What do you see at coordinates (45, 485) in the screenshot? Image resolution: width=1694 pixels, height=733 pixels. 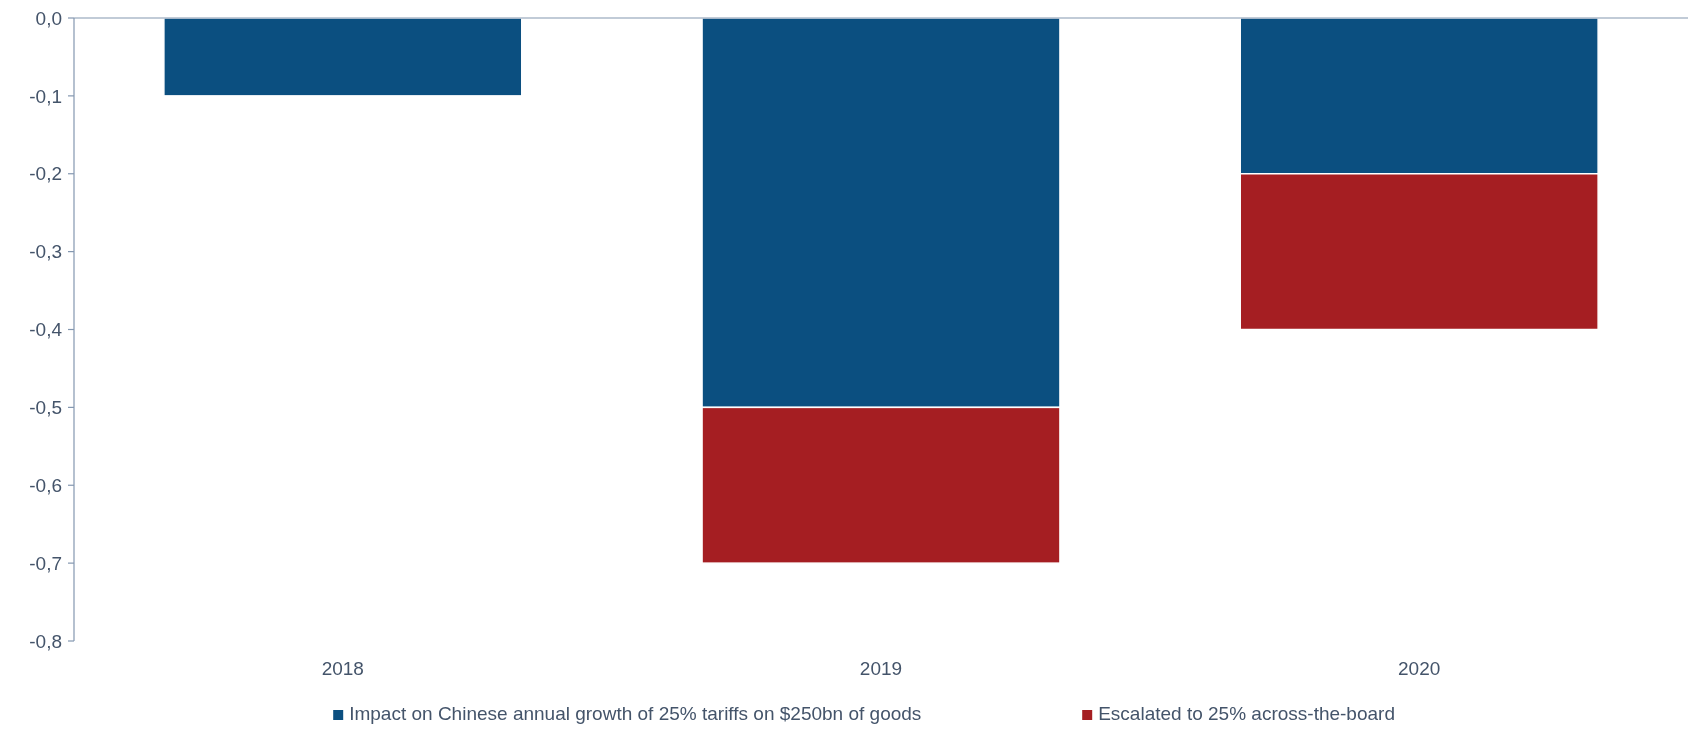 I see `y-tick-label: -0,6` at bounding box center [45, 485].